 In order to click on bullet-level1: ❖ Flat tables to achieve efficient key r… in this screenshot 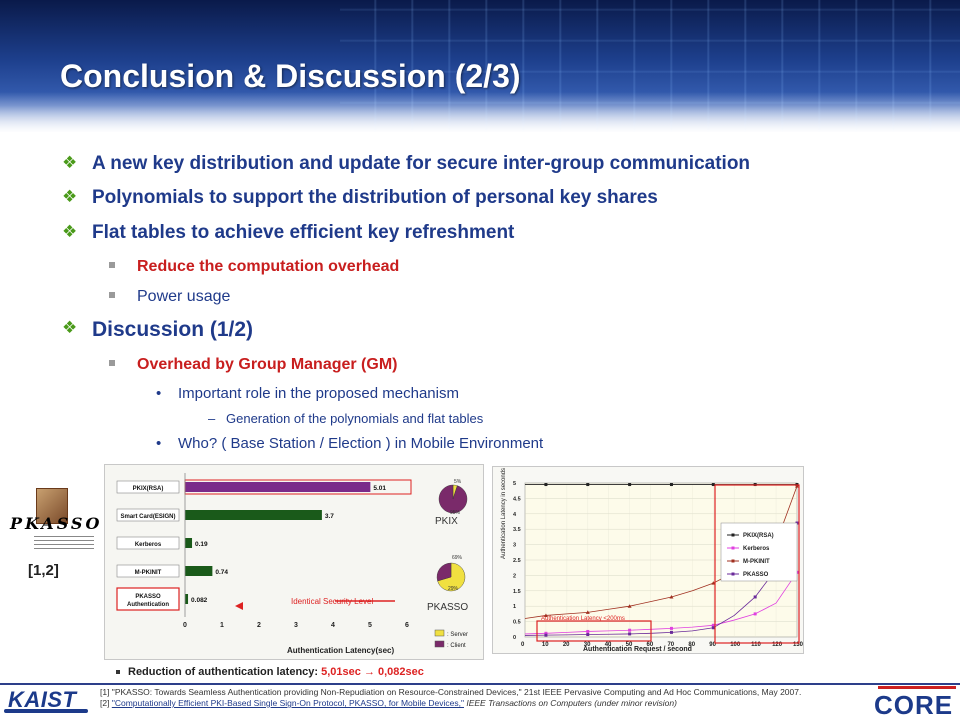, I will do `click(288, 232)`.